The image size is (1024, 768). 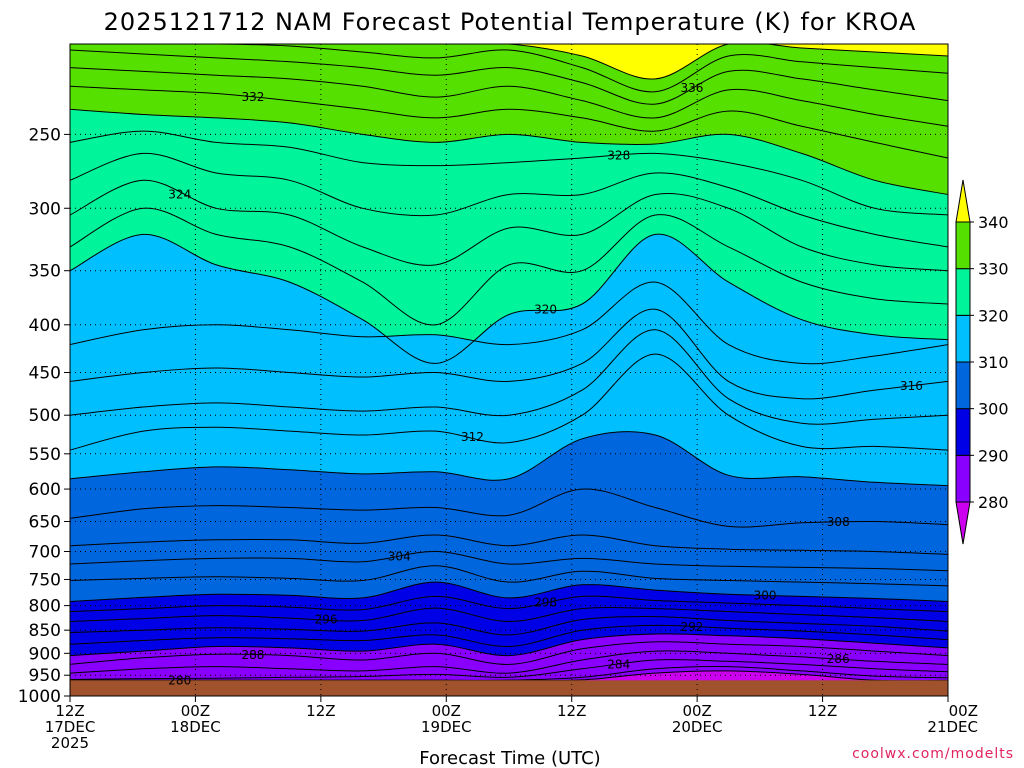 What do you see at coordinates (765, 595) in the screenshot?
I see `contour-label-300: 300` at bounding box center [765, 595].